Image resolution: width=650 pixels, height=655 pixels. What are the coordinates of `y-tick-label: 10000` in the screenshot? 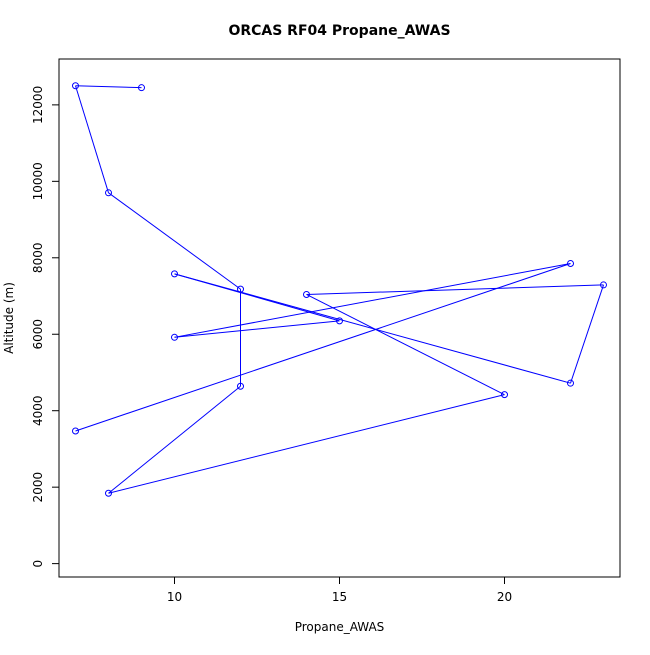 It's located at (38, 181).